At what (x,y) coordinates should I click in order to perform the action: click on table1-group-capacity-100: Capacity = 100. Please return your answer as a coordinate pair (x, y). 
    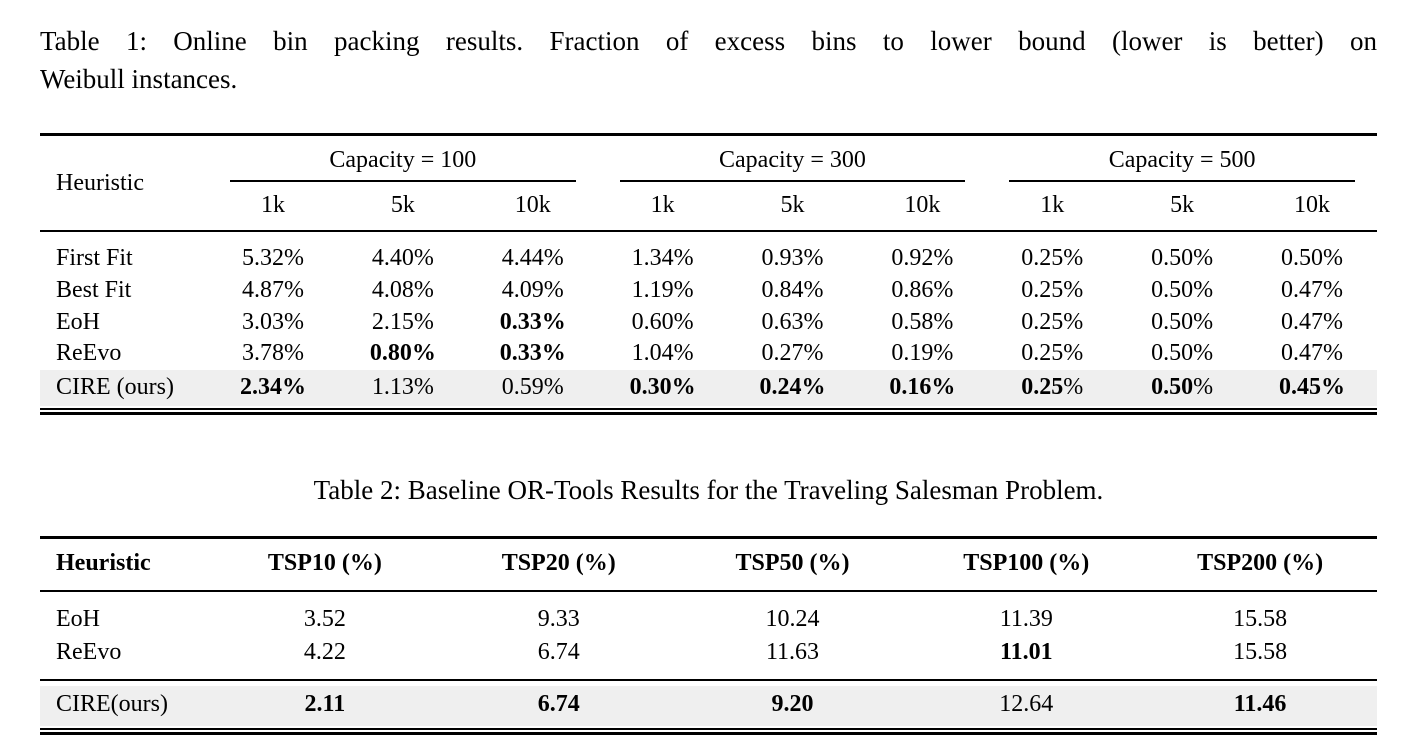
    Looking at the image, I should click on (403, 158).